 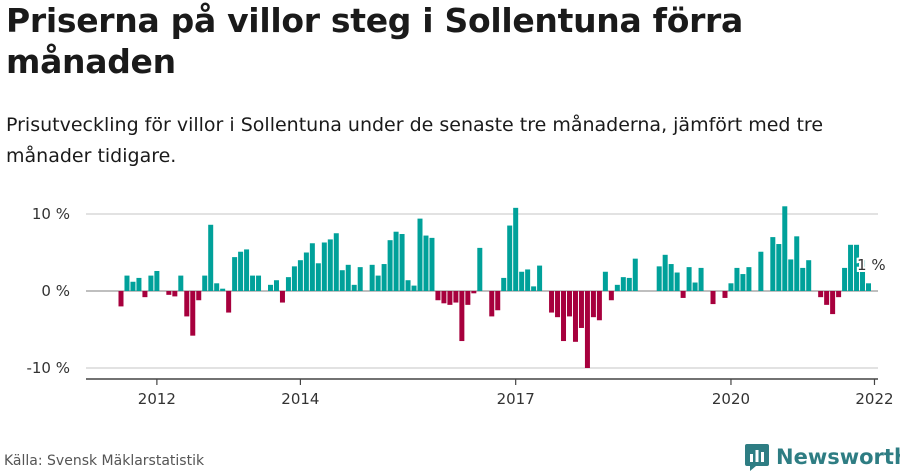 I want to click on source-note: Källa: Svensk Mäklarstatistik, so click(x=104, y=461).